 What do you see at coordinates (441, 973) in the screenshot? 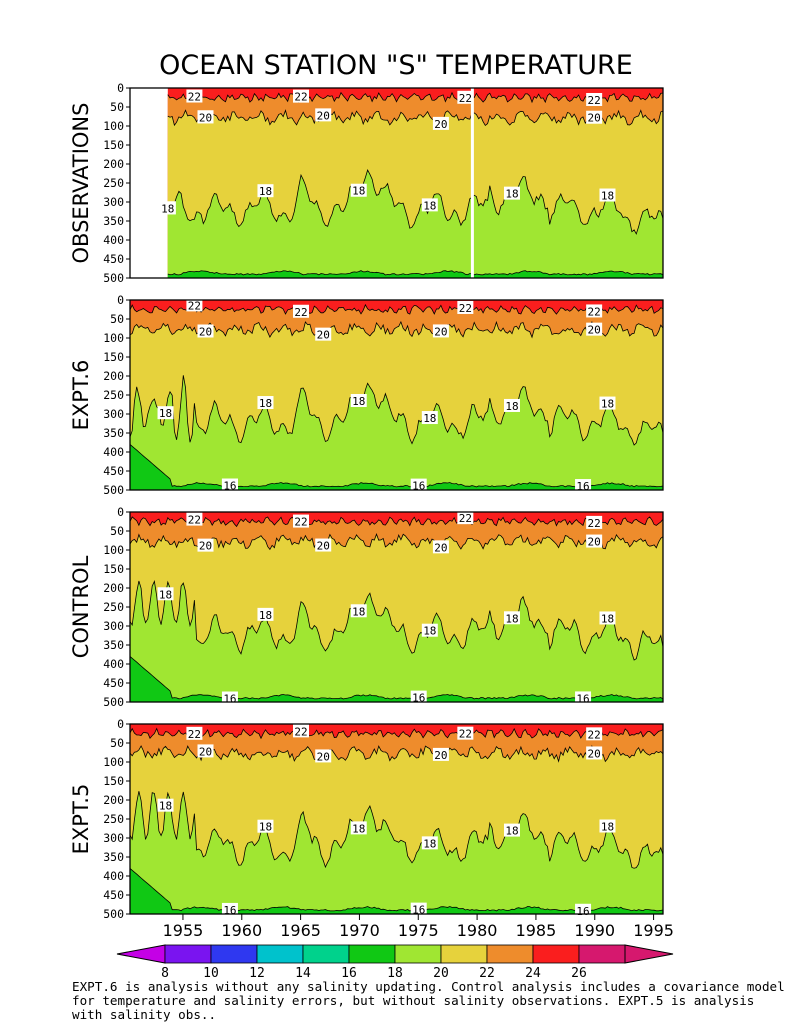
I see `colorbar-label: 20` at bounding box center [441, 973].